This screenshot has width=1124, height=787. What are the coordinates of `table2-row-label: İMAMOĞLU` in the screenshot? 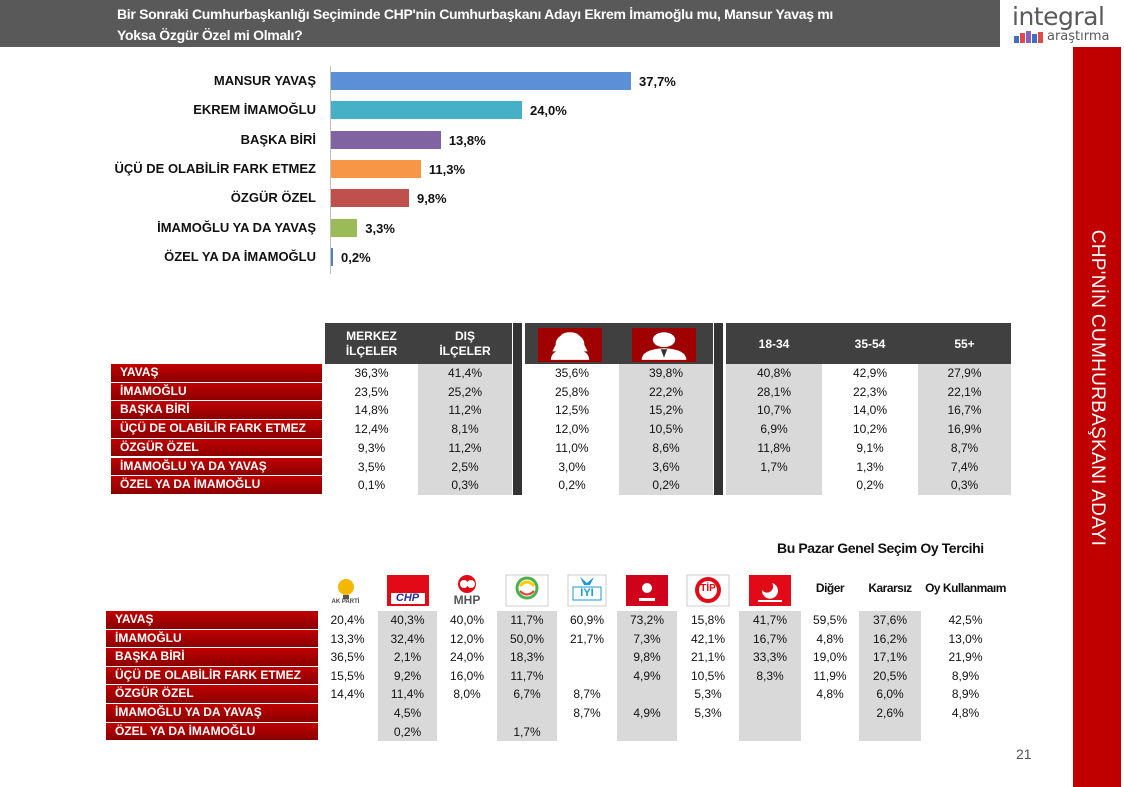 It's located at (212, 638).